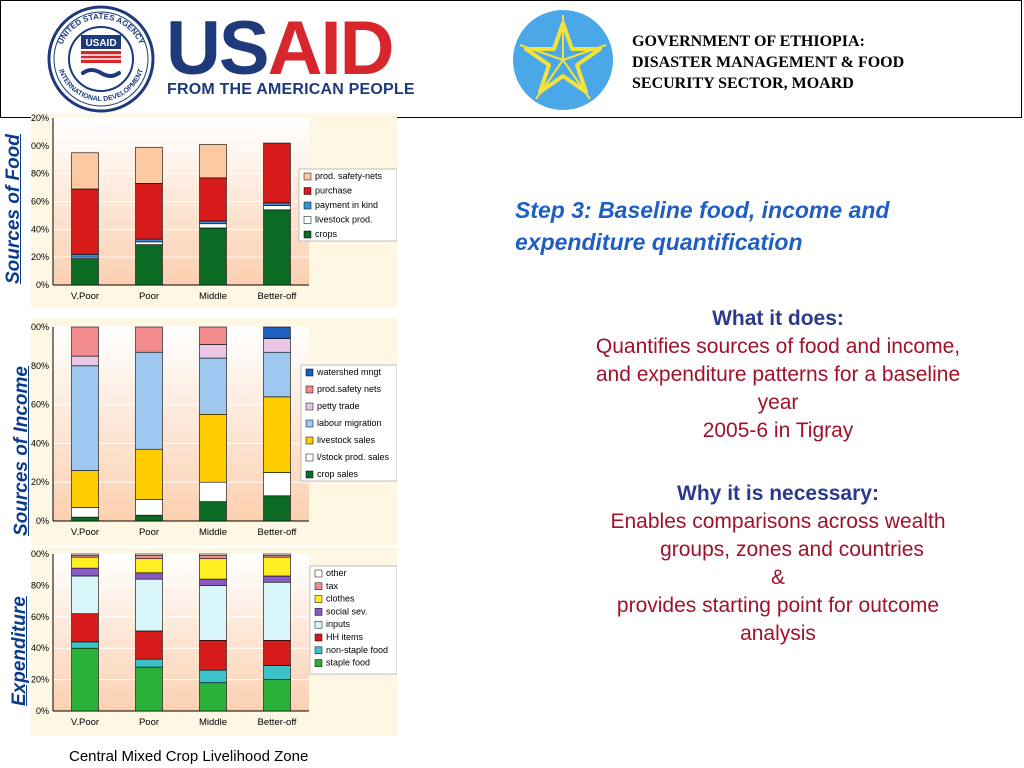 The image size is (1024, 768). What do you see at coordinates (349, 176) in the screenshot?
I see `legend-label: prod. safety-nets` at bounding box center [349, 176].